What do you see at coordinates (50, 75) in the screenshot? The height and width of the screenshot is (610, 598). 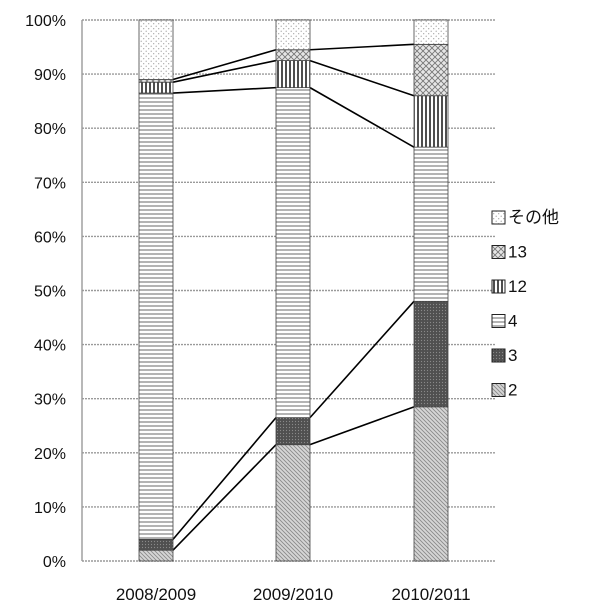 I see `y-tick-label: 90%` at bounding box center [50, 75].